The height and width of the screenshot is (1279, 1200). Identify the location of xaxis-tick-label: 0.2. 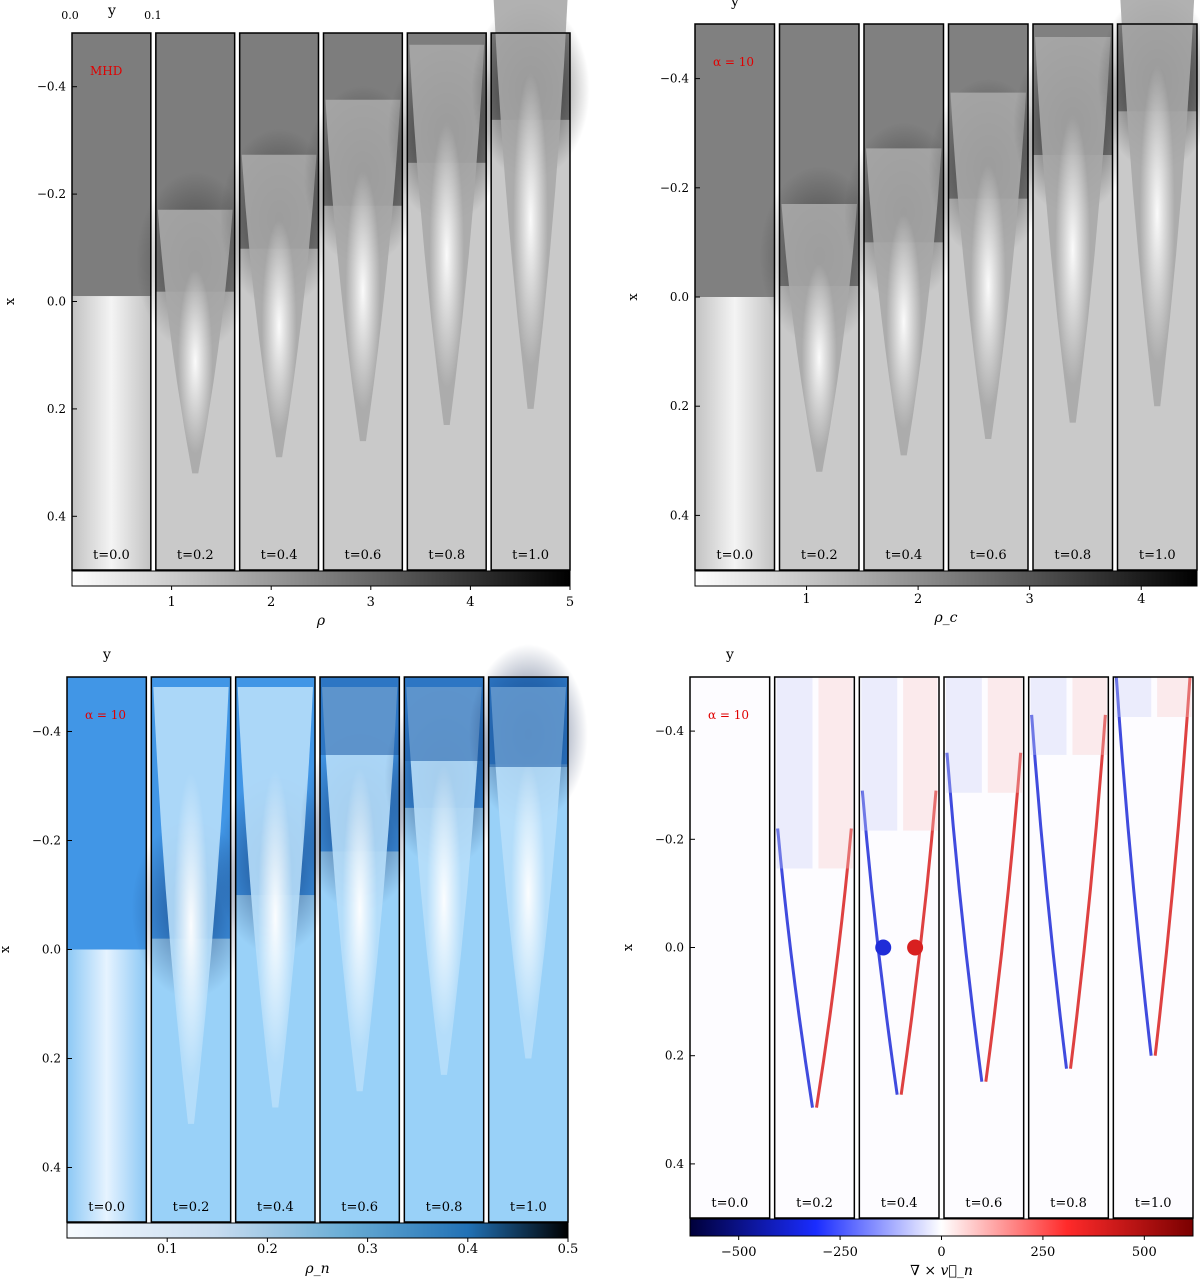
(679, 406).